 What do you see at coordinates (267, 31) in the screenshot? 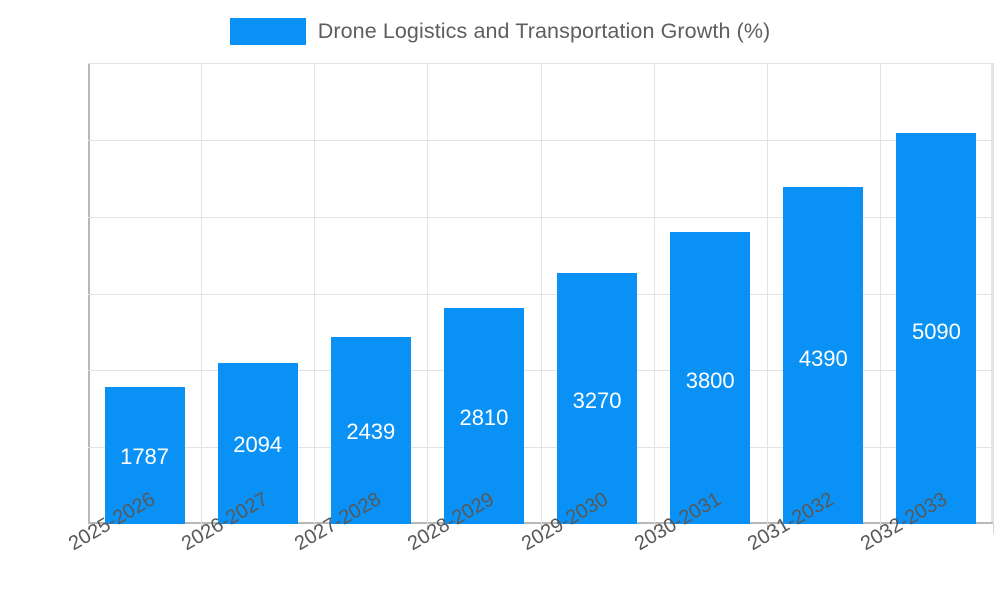
I see `legend-color-swatch` at bounding box center [267, 31].